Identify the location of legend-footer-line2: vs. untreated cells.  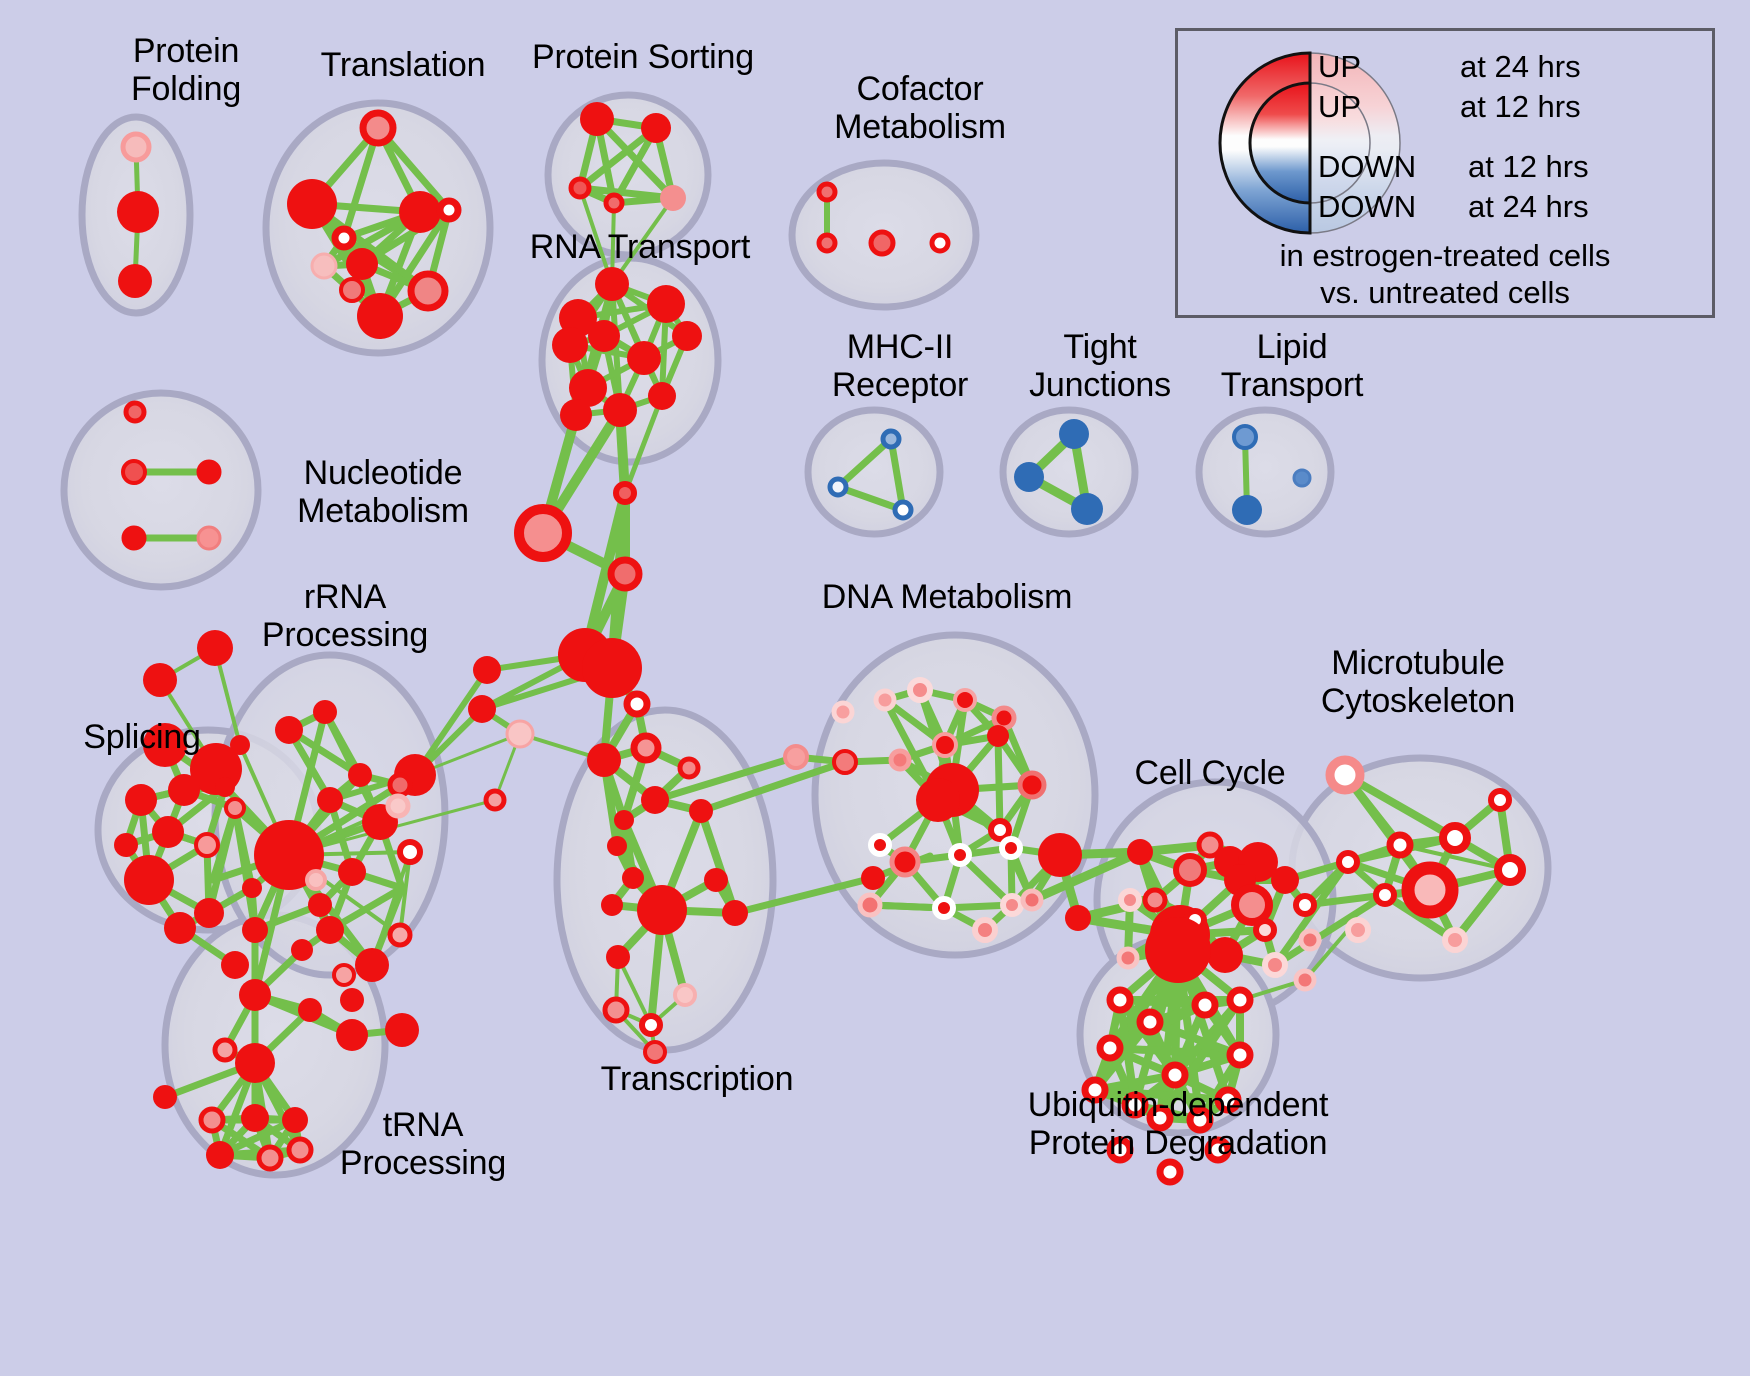
(1445, 293).